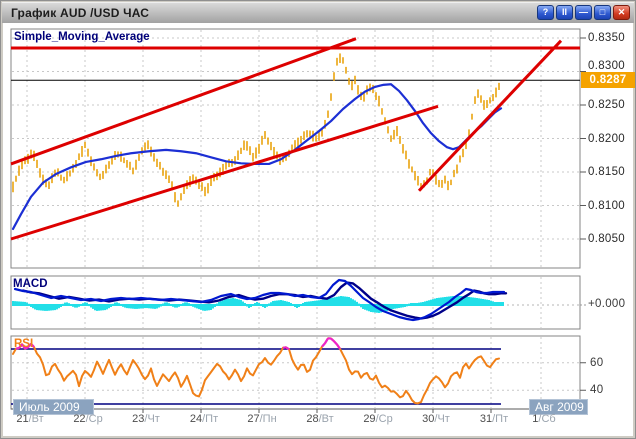  Describe the element at coordinates (606, 172) in the screenshot. I see `price-axis-label: 0.8150` at that location.